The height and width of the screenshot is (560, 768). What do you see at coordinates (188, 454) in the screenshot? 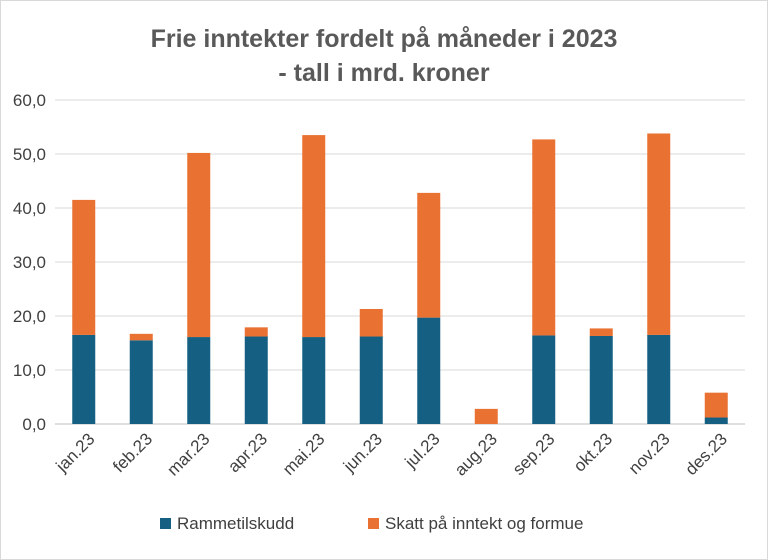
I see `x-tick-label: mar.23` at bounding box center [188, 454].